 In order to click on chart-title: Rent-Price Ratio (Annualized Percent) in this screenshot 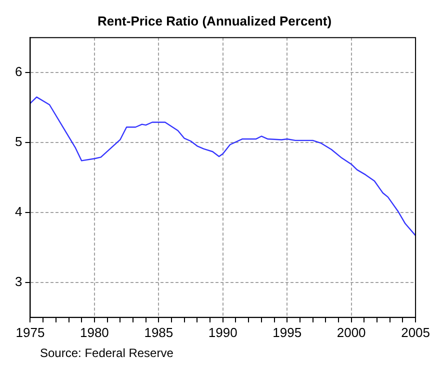, I will do `click(214, 20)`.